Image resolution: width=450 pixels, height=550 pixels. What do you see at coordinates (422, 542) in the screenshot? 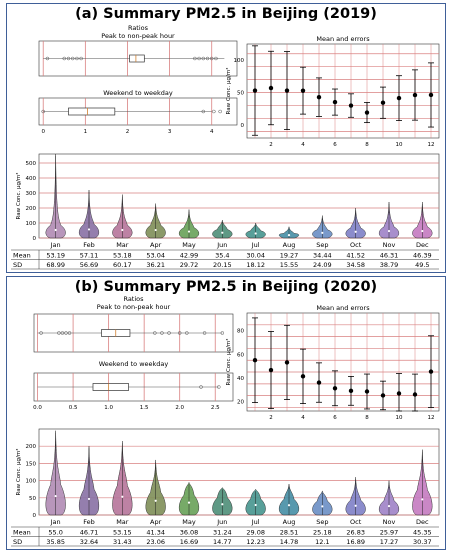
I see `table-sd-value: 30.37` at bounding box center [422, 542].